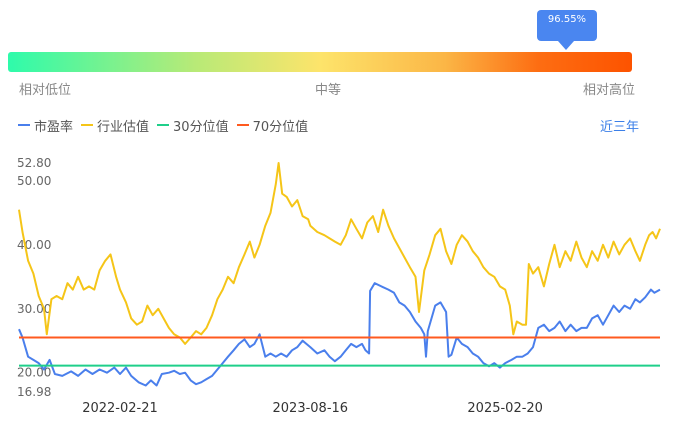 The image size is (686, 442). What do you see at coordinates (505, 408) in the screenshot?
I see `x-tick-label: 2025-02-20` at bounding box center [505, 408].